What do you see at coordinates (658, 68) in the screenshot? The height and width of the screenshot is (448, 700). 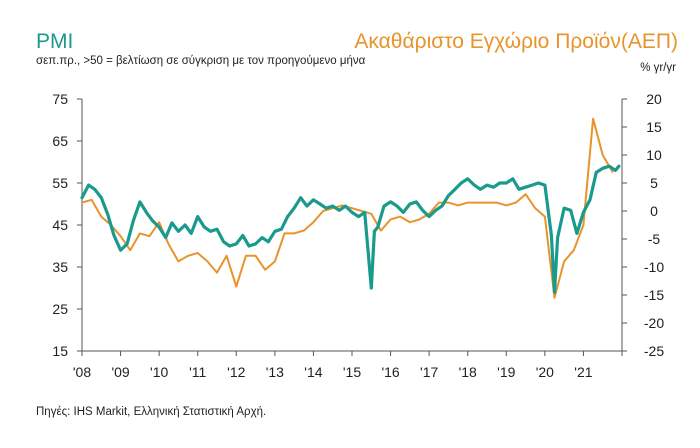 I see `gdp-unit-label: % γr/γr` at bounding box center [658, 68].